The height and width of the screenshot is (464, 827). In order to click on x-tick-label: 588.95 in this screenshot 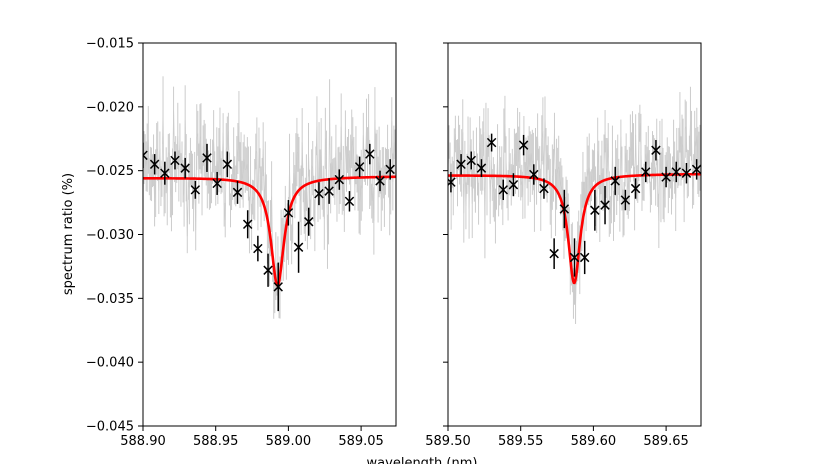, I will do `click(216, 441)`.